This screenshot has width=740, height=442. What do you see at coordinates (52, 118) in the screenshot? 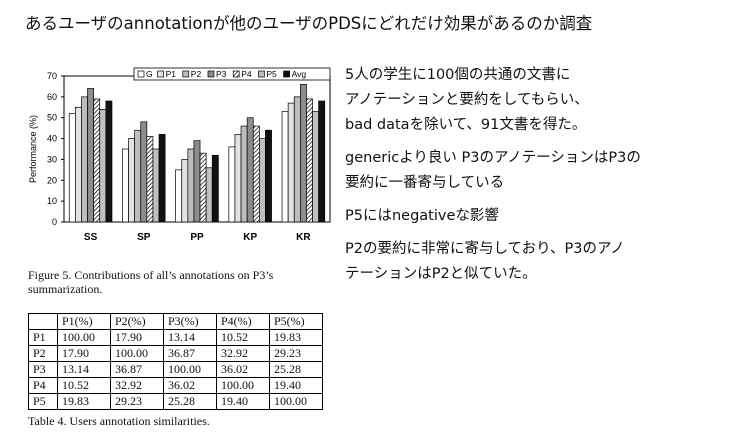
I see `y-tick-label: 50` at bounding box center [52, 118].